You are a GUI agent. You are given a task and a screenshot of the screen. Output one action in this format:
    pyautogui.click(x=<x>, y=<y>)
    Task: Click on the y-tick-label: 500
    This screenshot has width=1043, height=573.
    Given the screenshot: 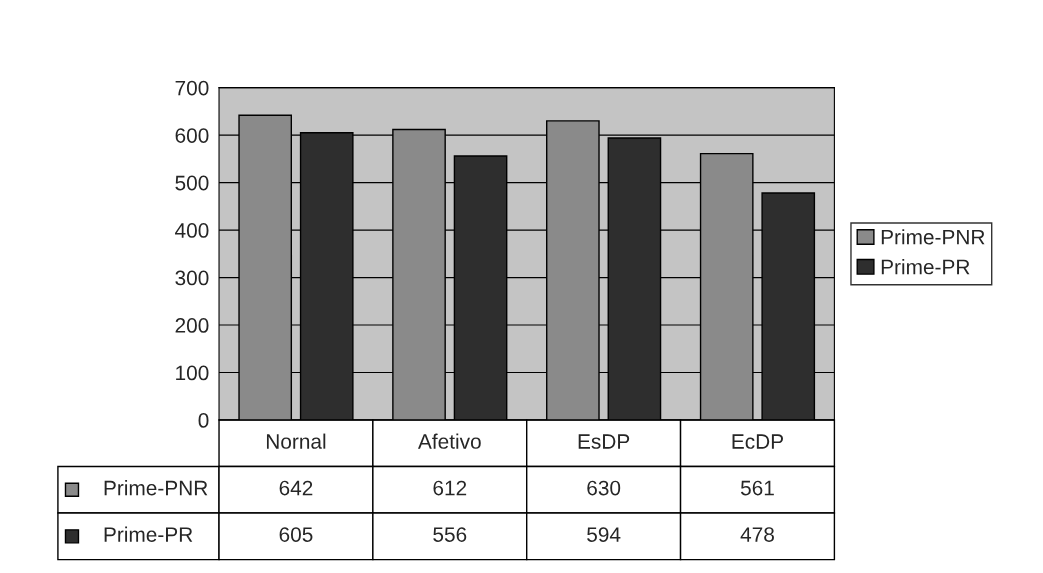 What is the action you would take?
    pyautogui.click(x=192, y=183)
    